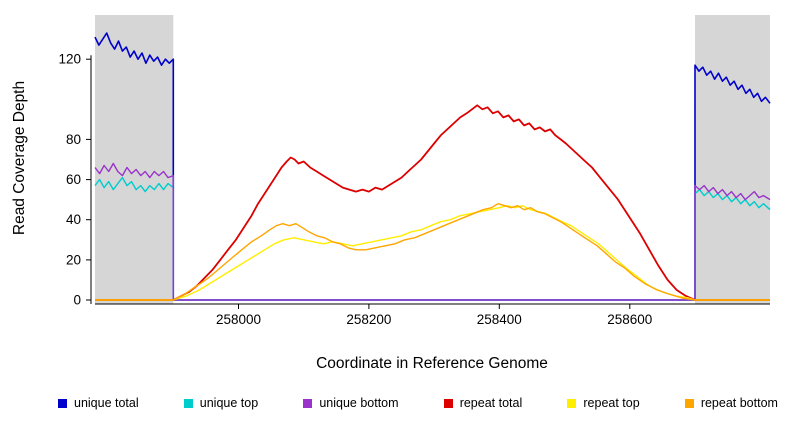 The width and height of the screenshot is (792, 432). I want to click on legend-label: repeat total, so click(491, 403).